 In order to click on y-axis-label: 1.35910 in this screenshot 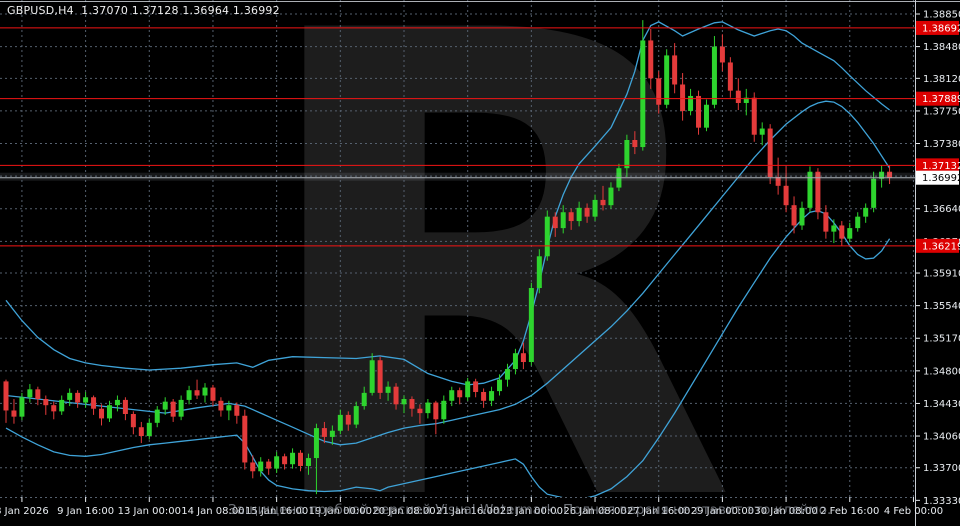, I will do `click(941, 274)`.